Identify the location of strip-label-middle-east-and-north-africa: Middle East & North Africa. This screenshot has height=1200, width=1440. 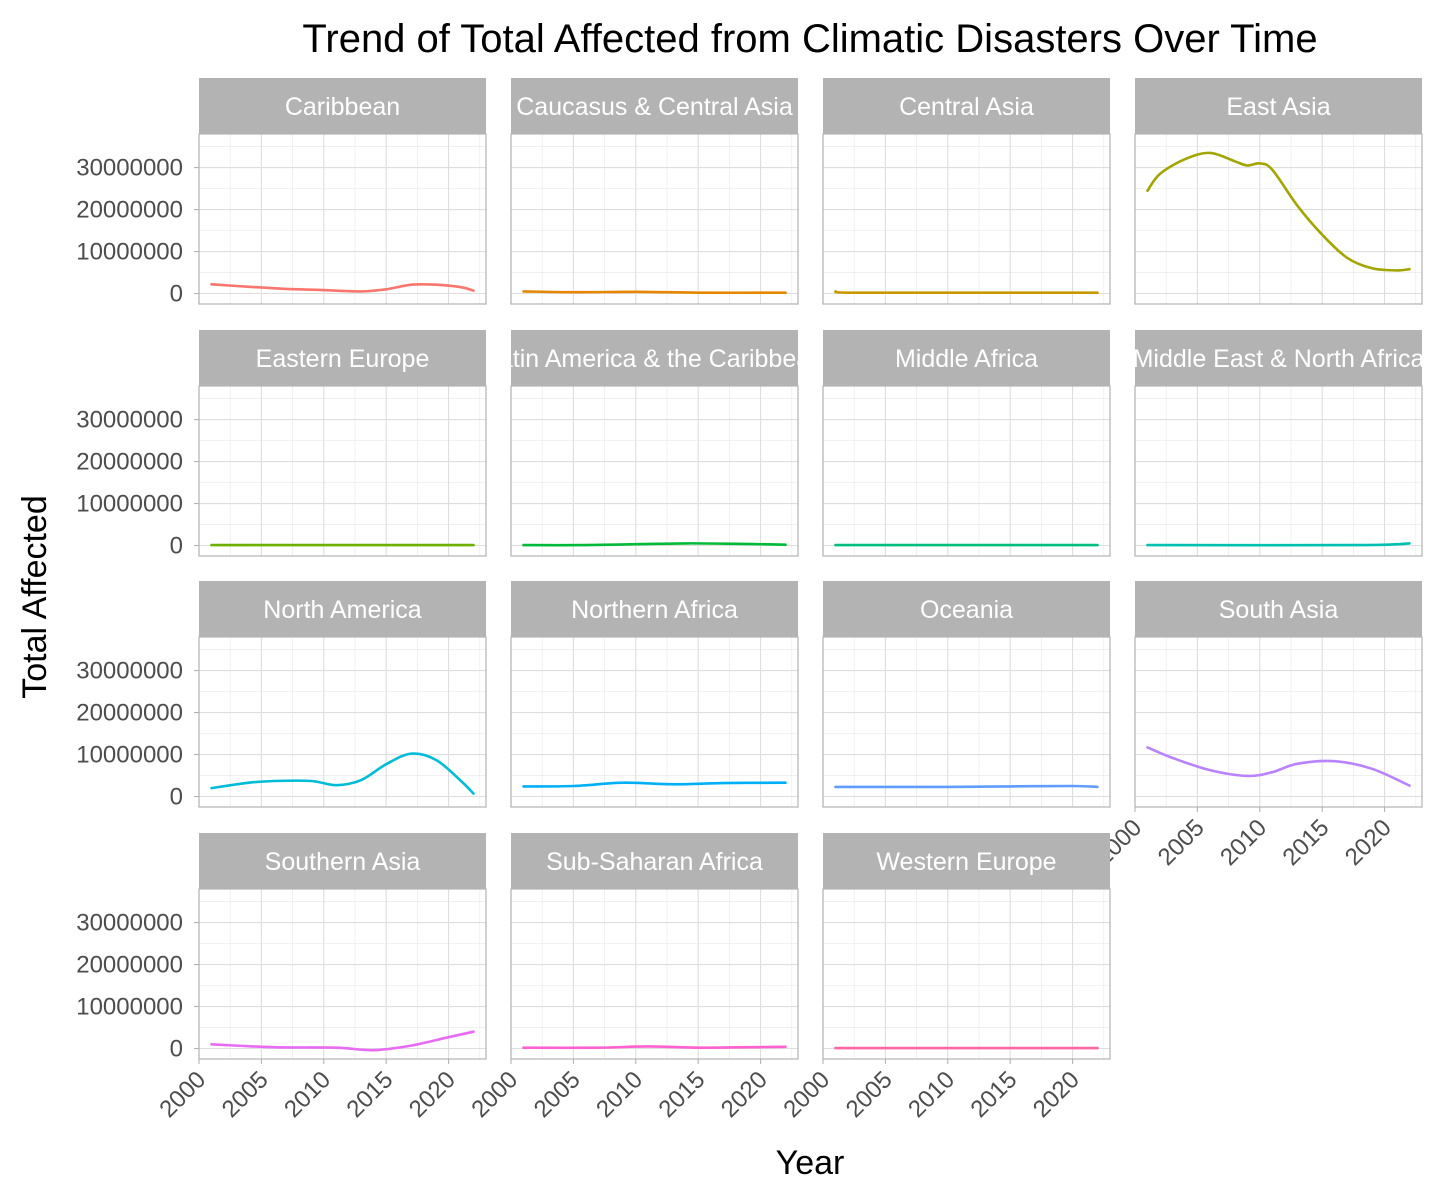
(1279, 359).